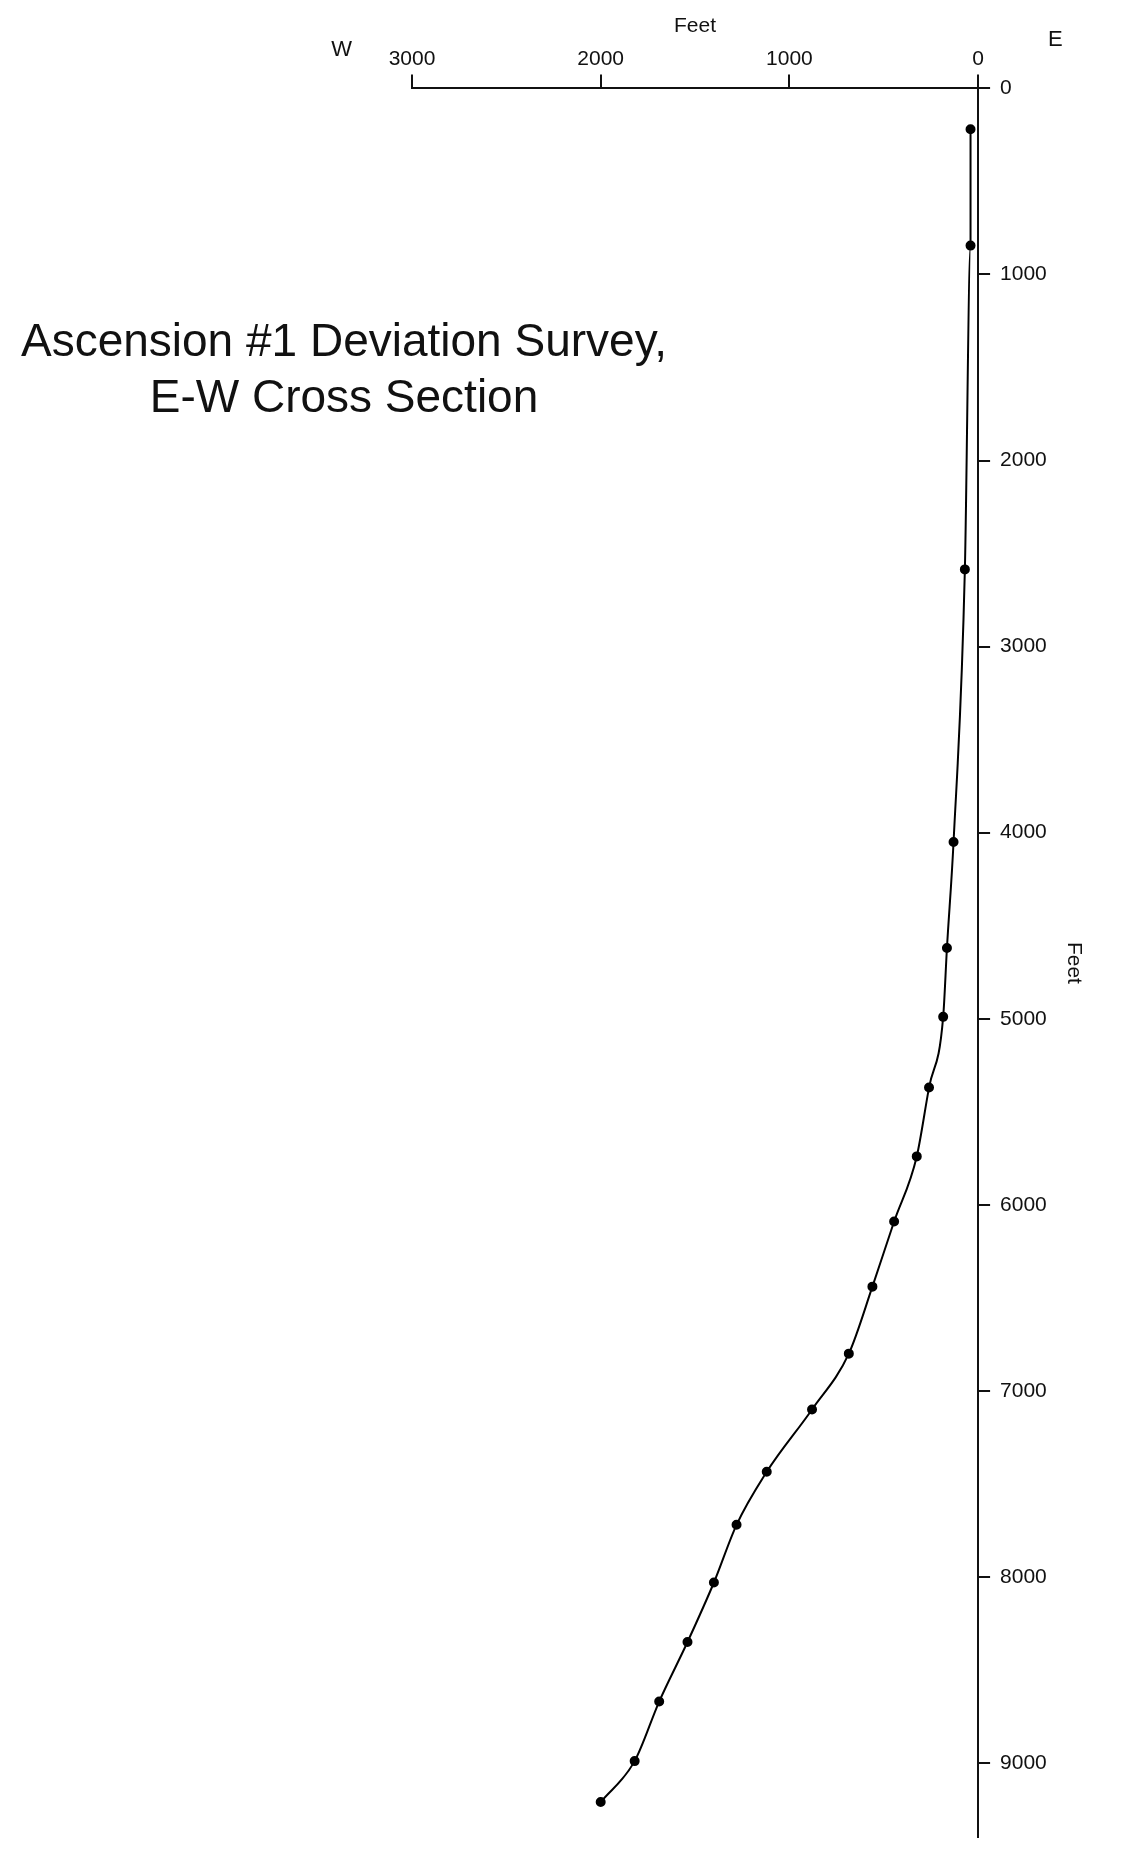 Image resolution: width=1130 pixels, height=1860 pixels. I want to click on y-tick-label: 1000, so click(1023, 273).